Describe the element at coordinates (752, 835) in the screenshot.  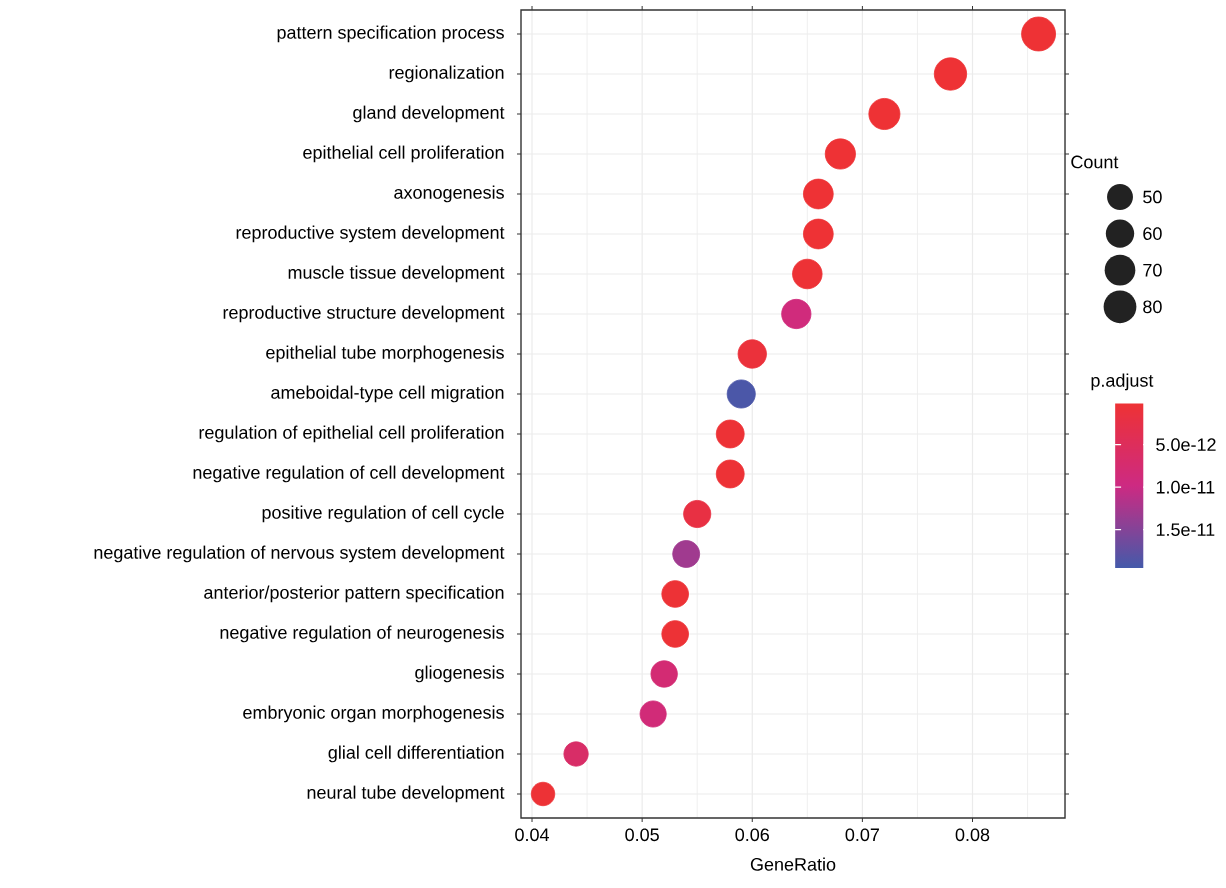
I see `x-tick-label: 0.06` at that location.